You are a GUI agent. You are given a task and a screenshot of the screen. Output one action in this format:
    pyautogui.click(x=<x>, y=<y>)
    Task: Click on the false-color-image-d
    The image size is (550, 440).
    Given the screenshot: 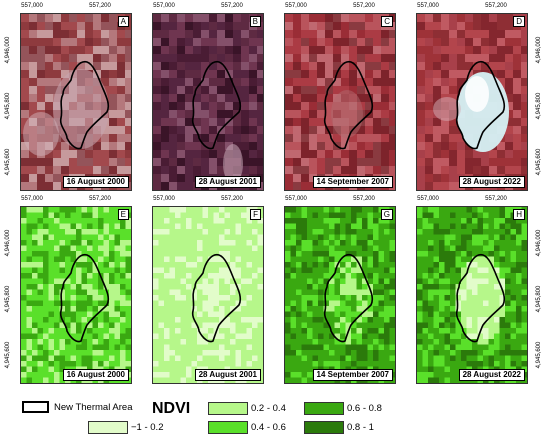 What is the action you would take?
    pyautogui.click(x=472, y=102)
    